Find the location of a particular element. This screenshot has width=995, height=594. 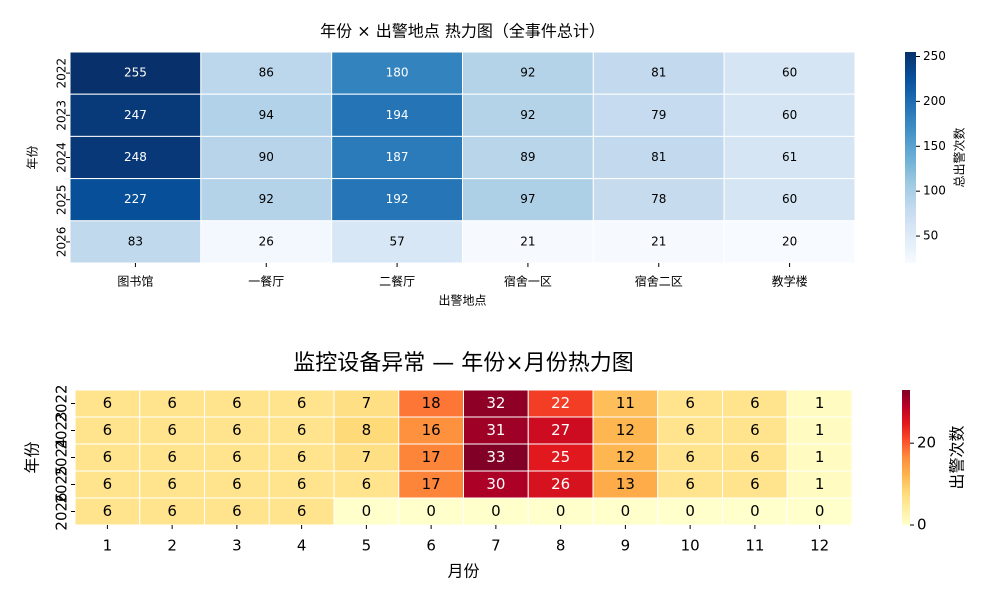

cell-label: 180 is located at coordinates (397, 73).